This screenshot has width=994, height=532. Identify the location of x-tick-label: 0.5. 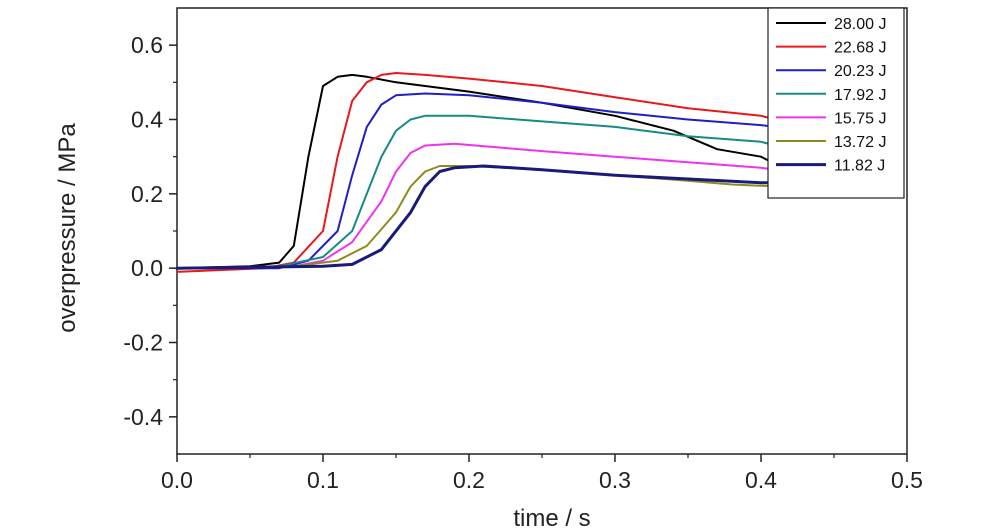
(907, 480).